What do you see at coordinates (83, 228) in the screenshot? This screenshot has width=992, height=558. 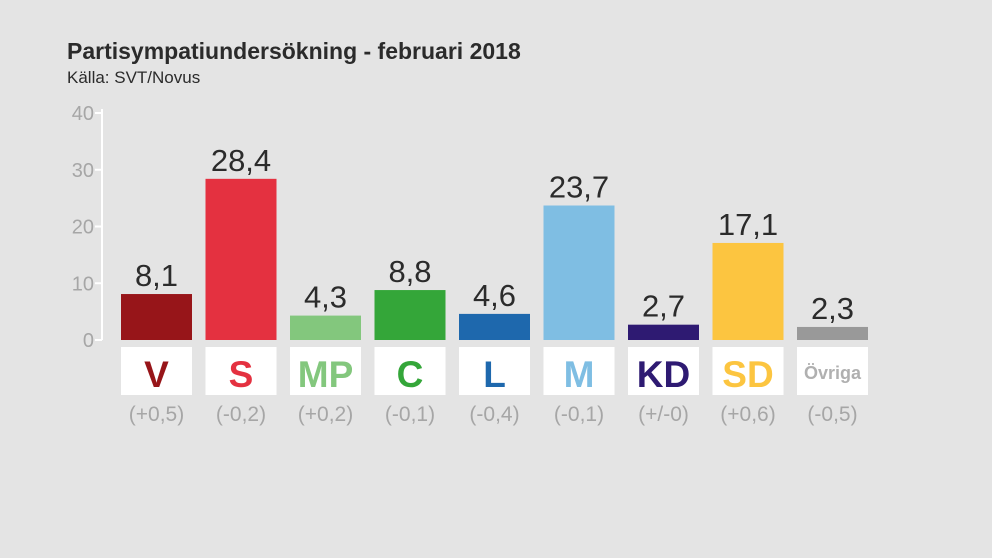 I see `y-tick-label: 20` at bounding box center [83, 228].